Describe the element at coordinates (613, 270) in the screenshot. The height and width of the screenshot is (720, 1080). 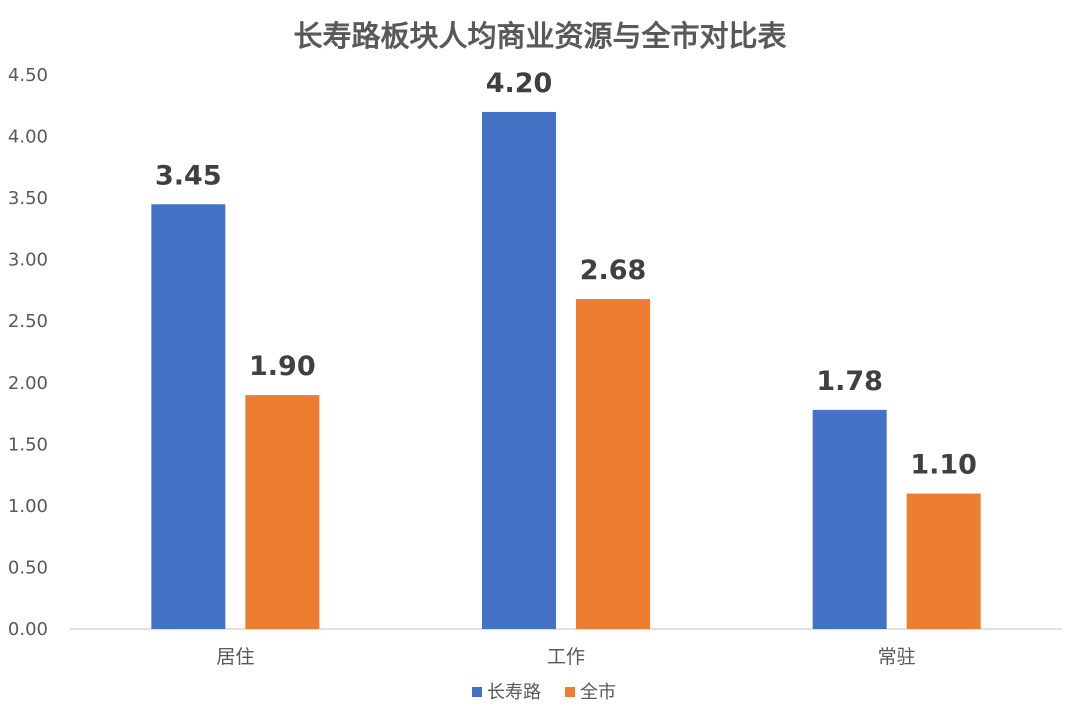
I see `data-label: 2.68` at that location.